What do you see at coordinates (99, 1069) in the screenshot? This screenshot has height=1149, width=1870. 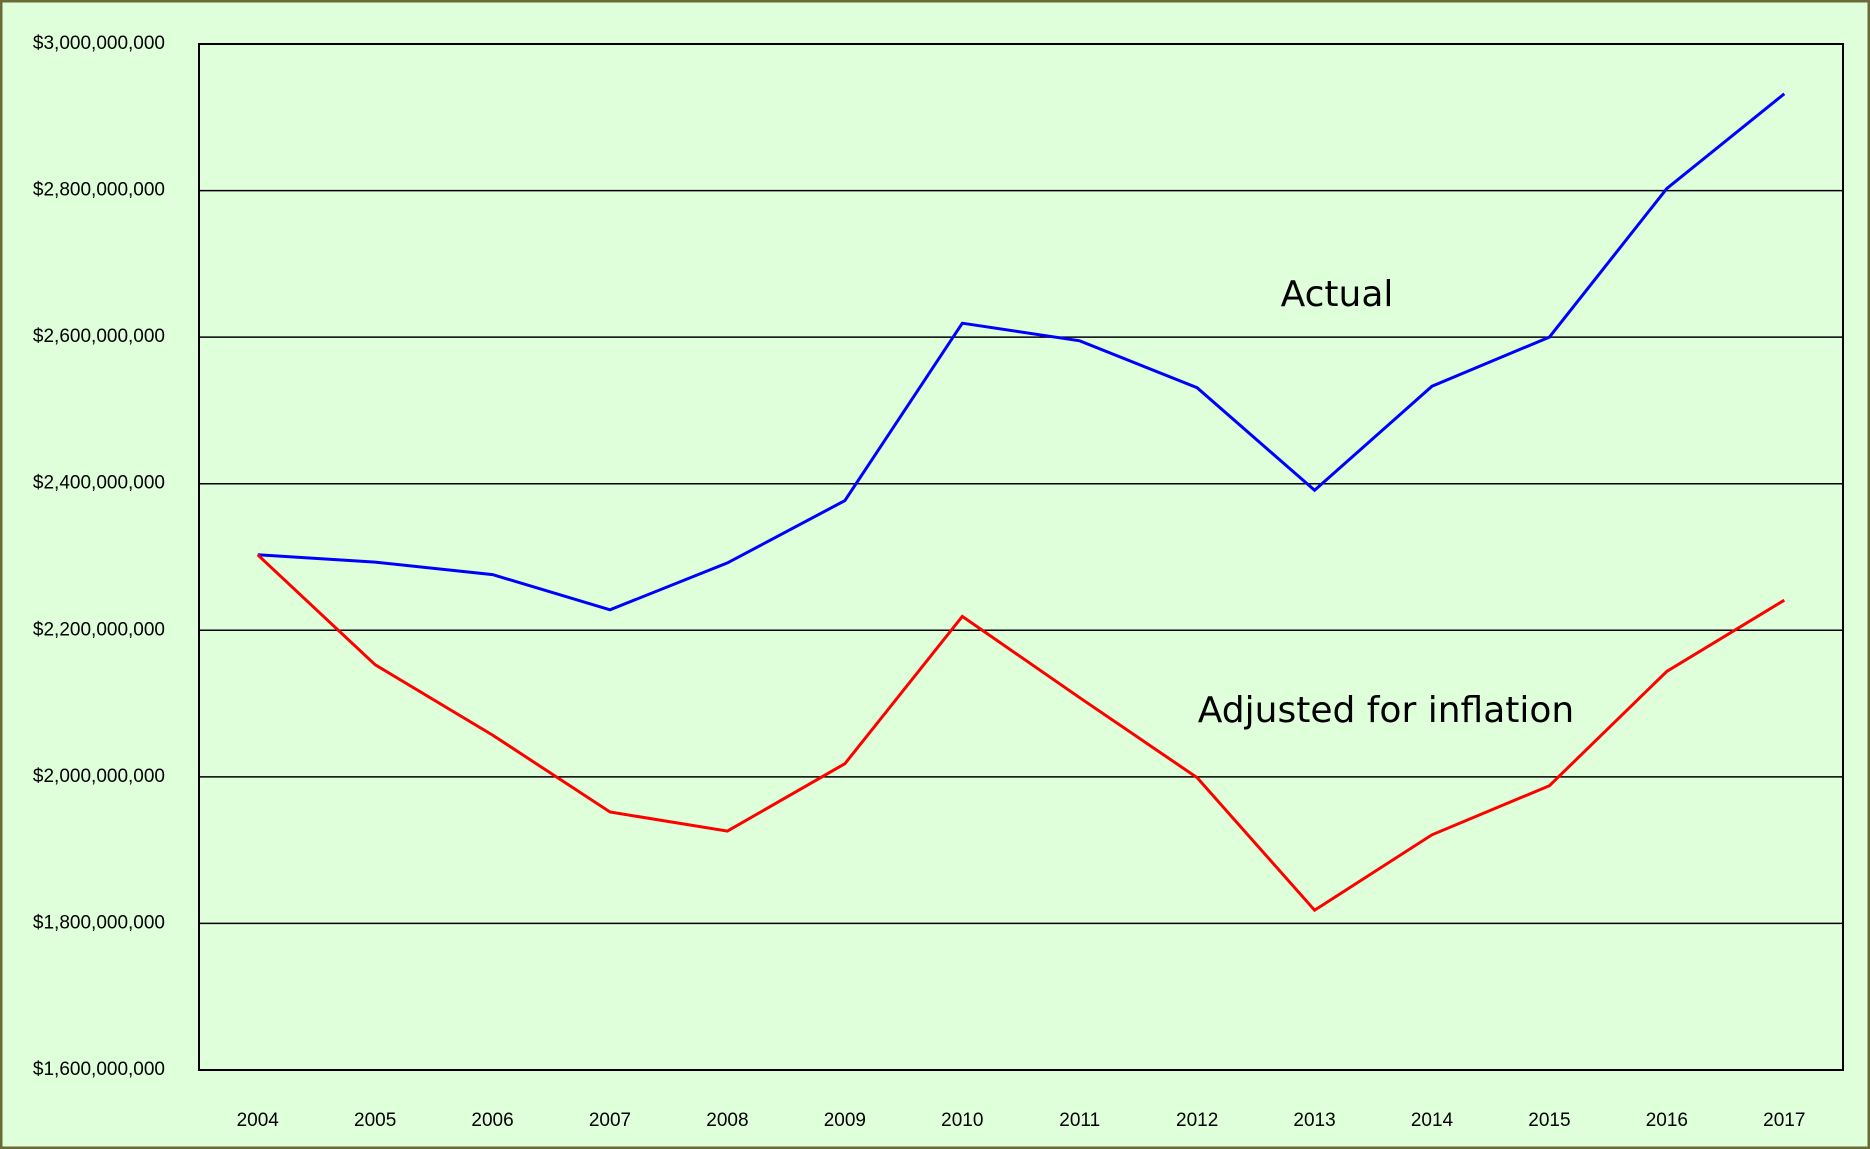 I see `y-tick-label: $1,600,000,000` at bounding box center [99, 1069].